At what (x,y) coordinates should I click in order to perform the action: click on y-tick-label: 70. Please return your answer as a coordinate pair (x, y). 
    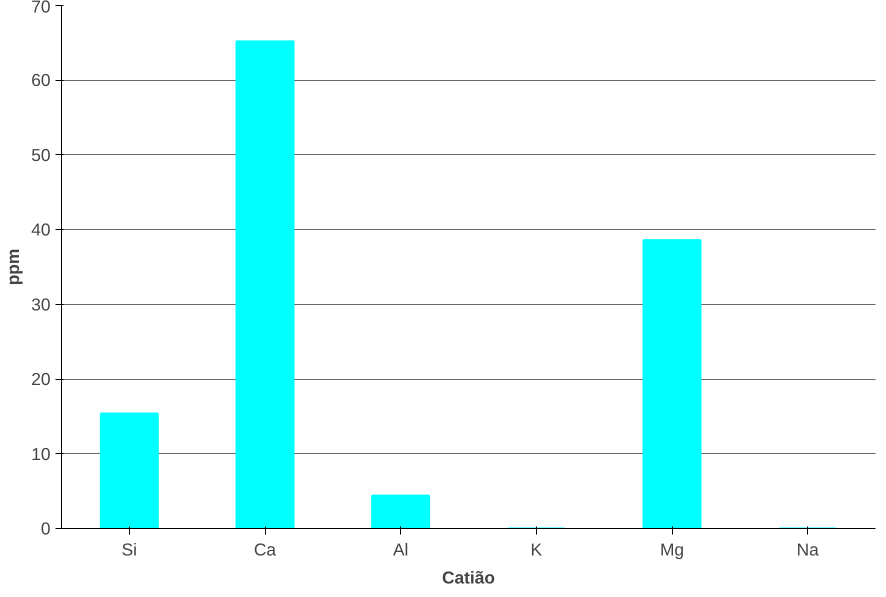
    Looking at the image, I should click on (41, 8).